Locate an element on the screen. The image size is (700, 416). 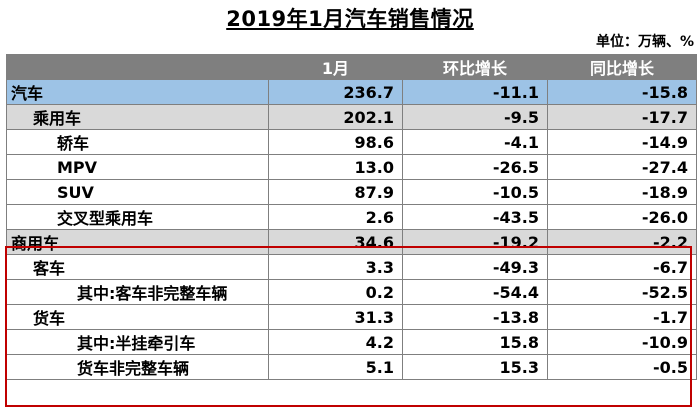
cell-mom: -11.1 is located at coordinates (475, 92).